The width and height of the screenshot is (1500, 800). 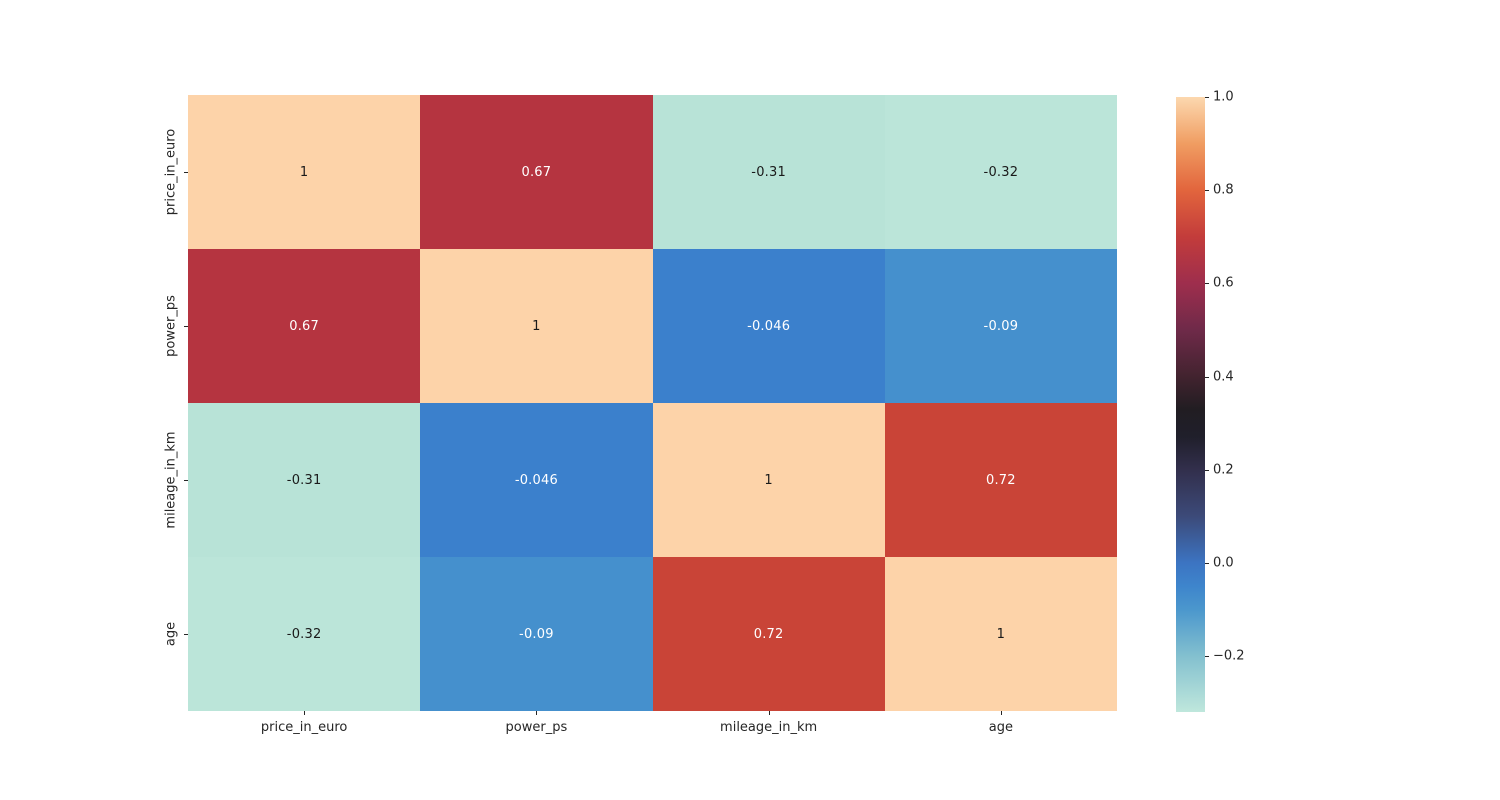 What do you see at coordinates (536, 727) in the screenshot?
I see `x-axis-label: power_ps` at bounding box center [536, 727].